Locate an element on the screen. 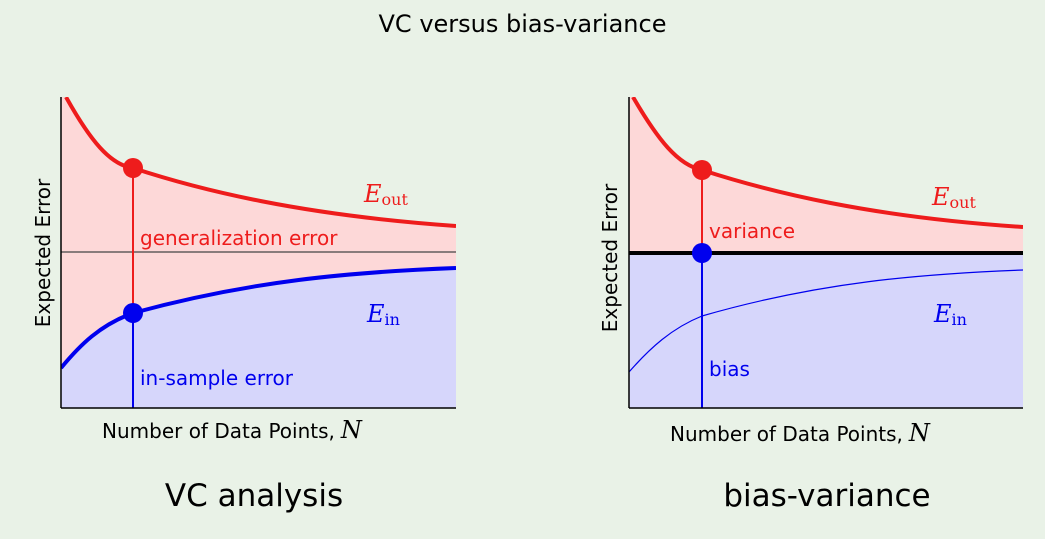  right-x-axis-text: Number of Data Points, is located at coordinates (786, 434).